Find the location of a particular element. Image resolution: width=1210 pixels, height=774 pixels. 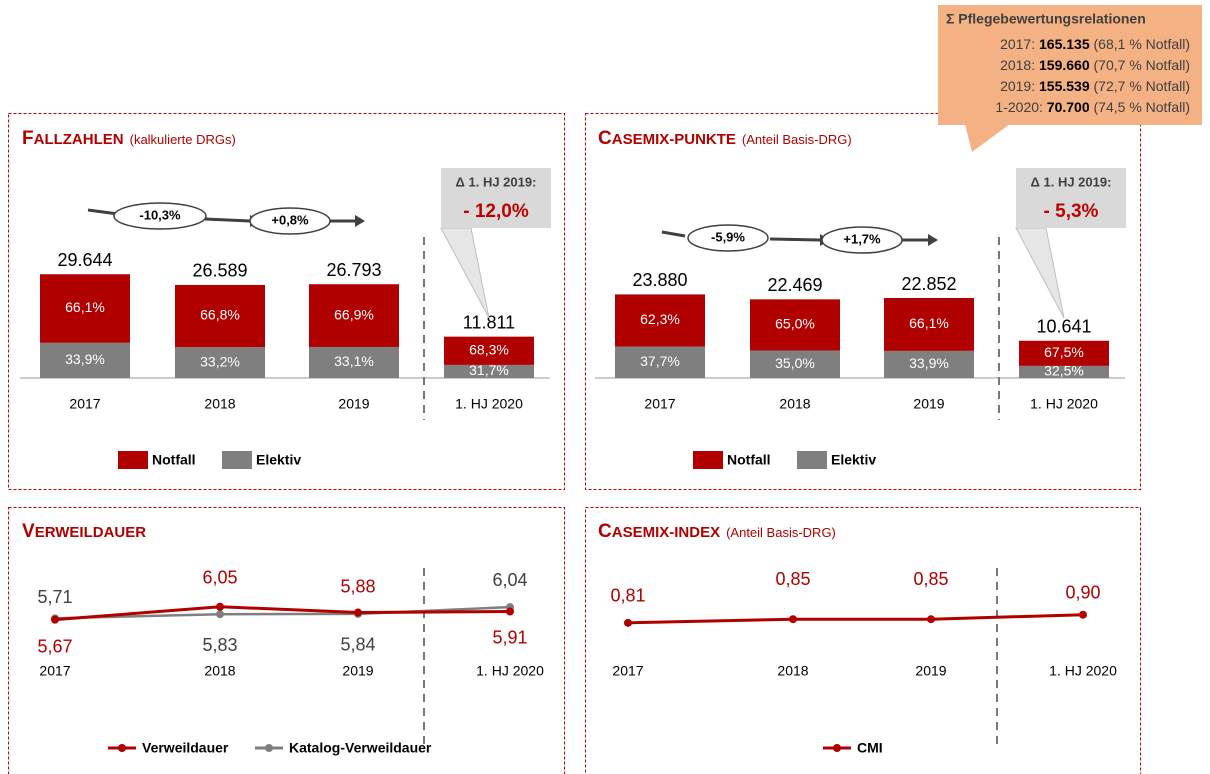

callout-row: 2018: 159.660 (70,7 % Notfall) is located at coordinates (1095, 65).